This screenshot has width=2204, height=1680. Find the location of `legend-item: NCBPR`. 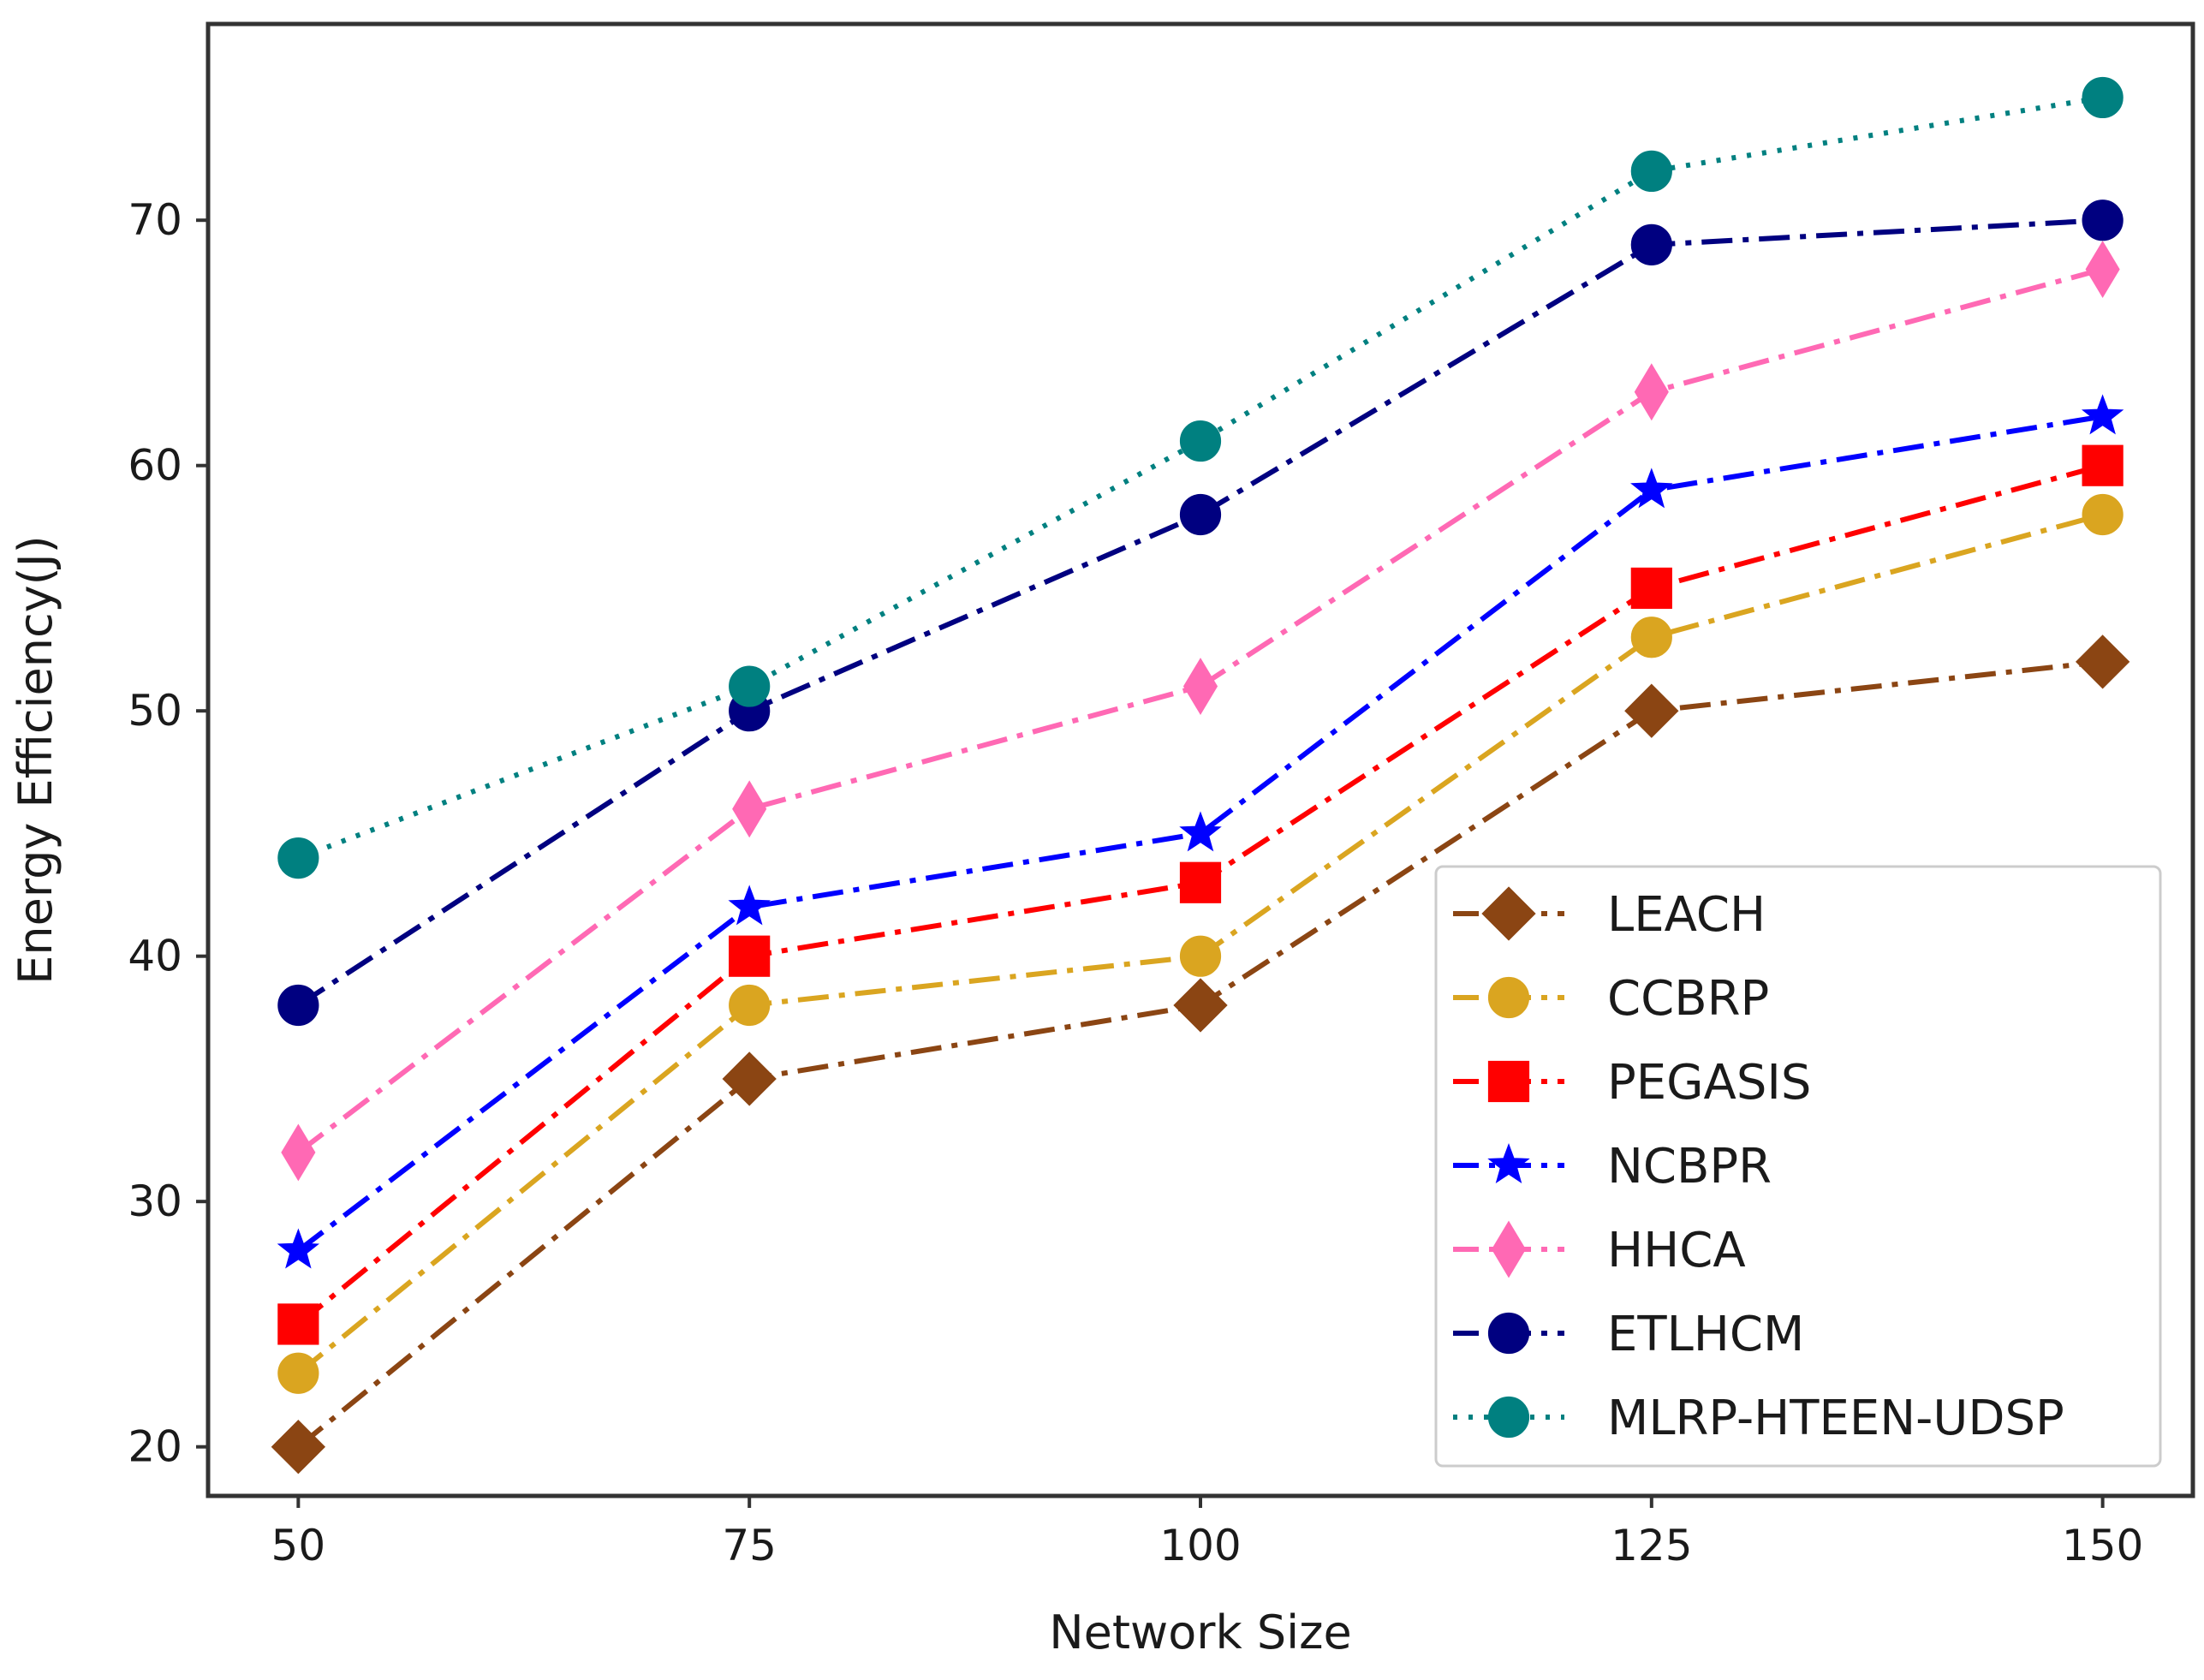

legend-item: NCBPR is located at coordinates (1612, 1166).